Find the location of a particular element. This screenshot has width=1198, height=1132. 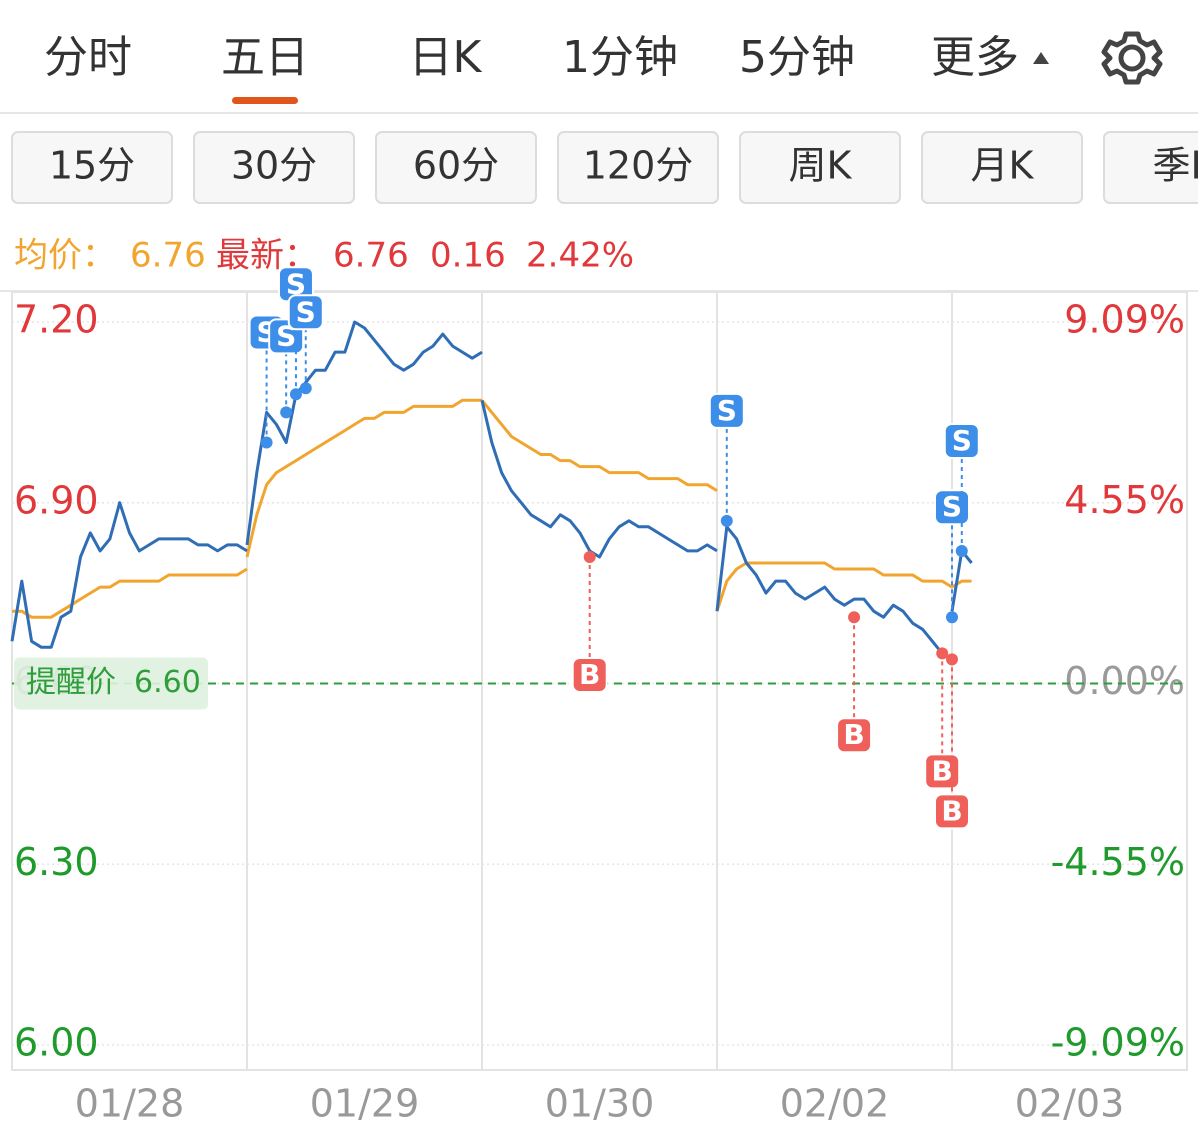

subtab-label: 60分 is located at coordinates (456, 166).